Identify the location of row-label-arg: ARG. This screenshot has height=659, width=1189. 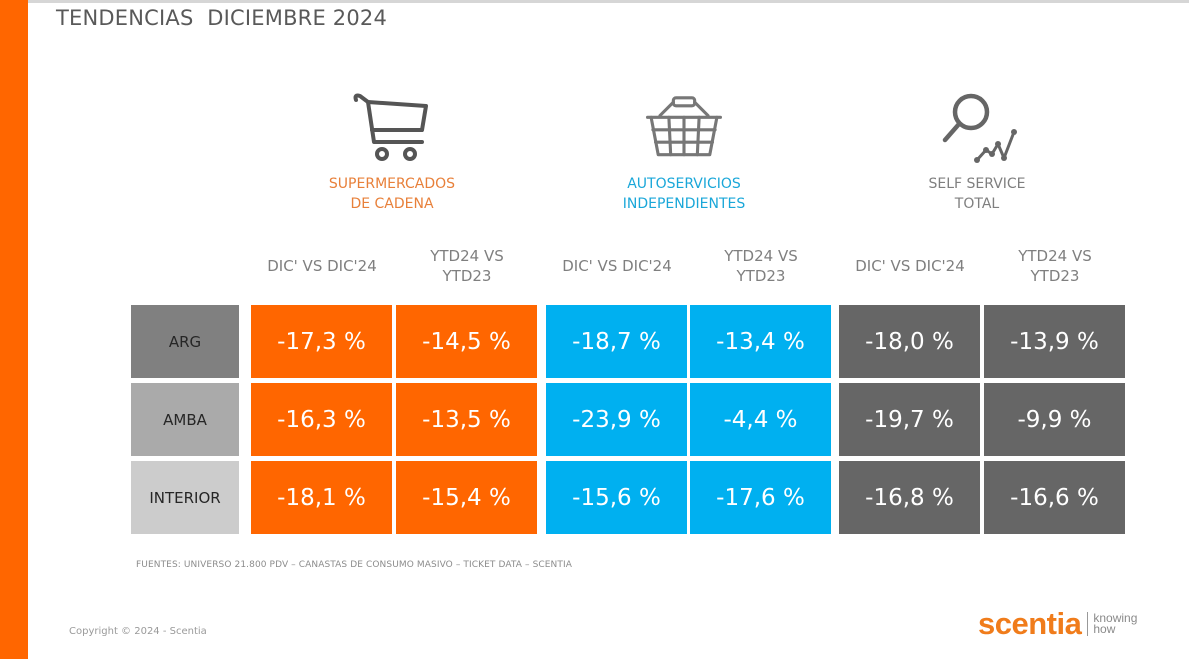
(185, 341).